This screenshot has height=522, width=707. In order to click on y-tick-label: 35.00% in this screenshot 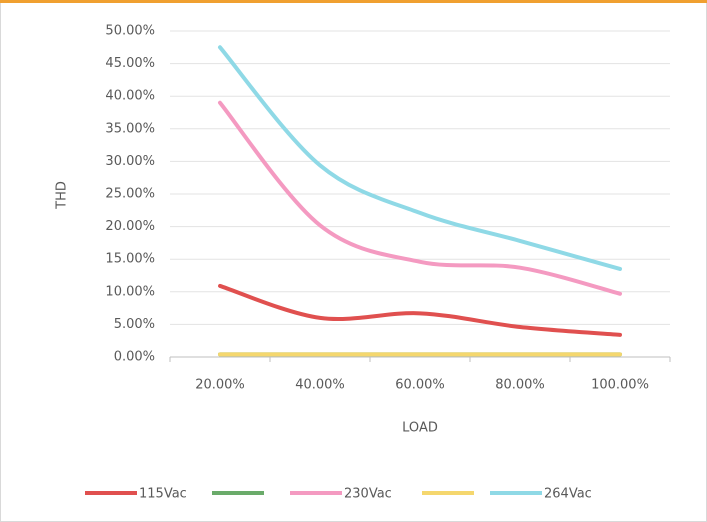, I will do `click(130, 128)`.